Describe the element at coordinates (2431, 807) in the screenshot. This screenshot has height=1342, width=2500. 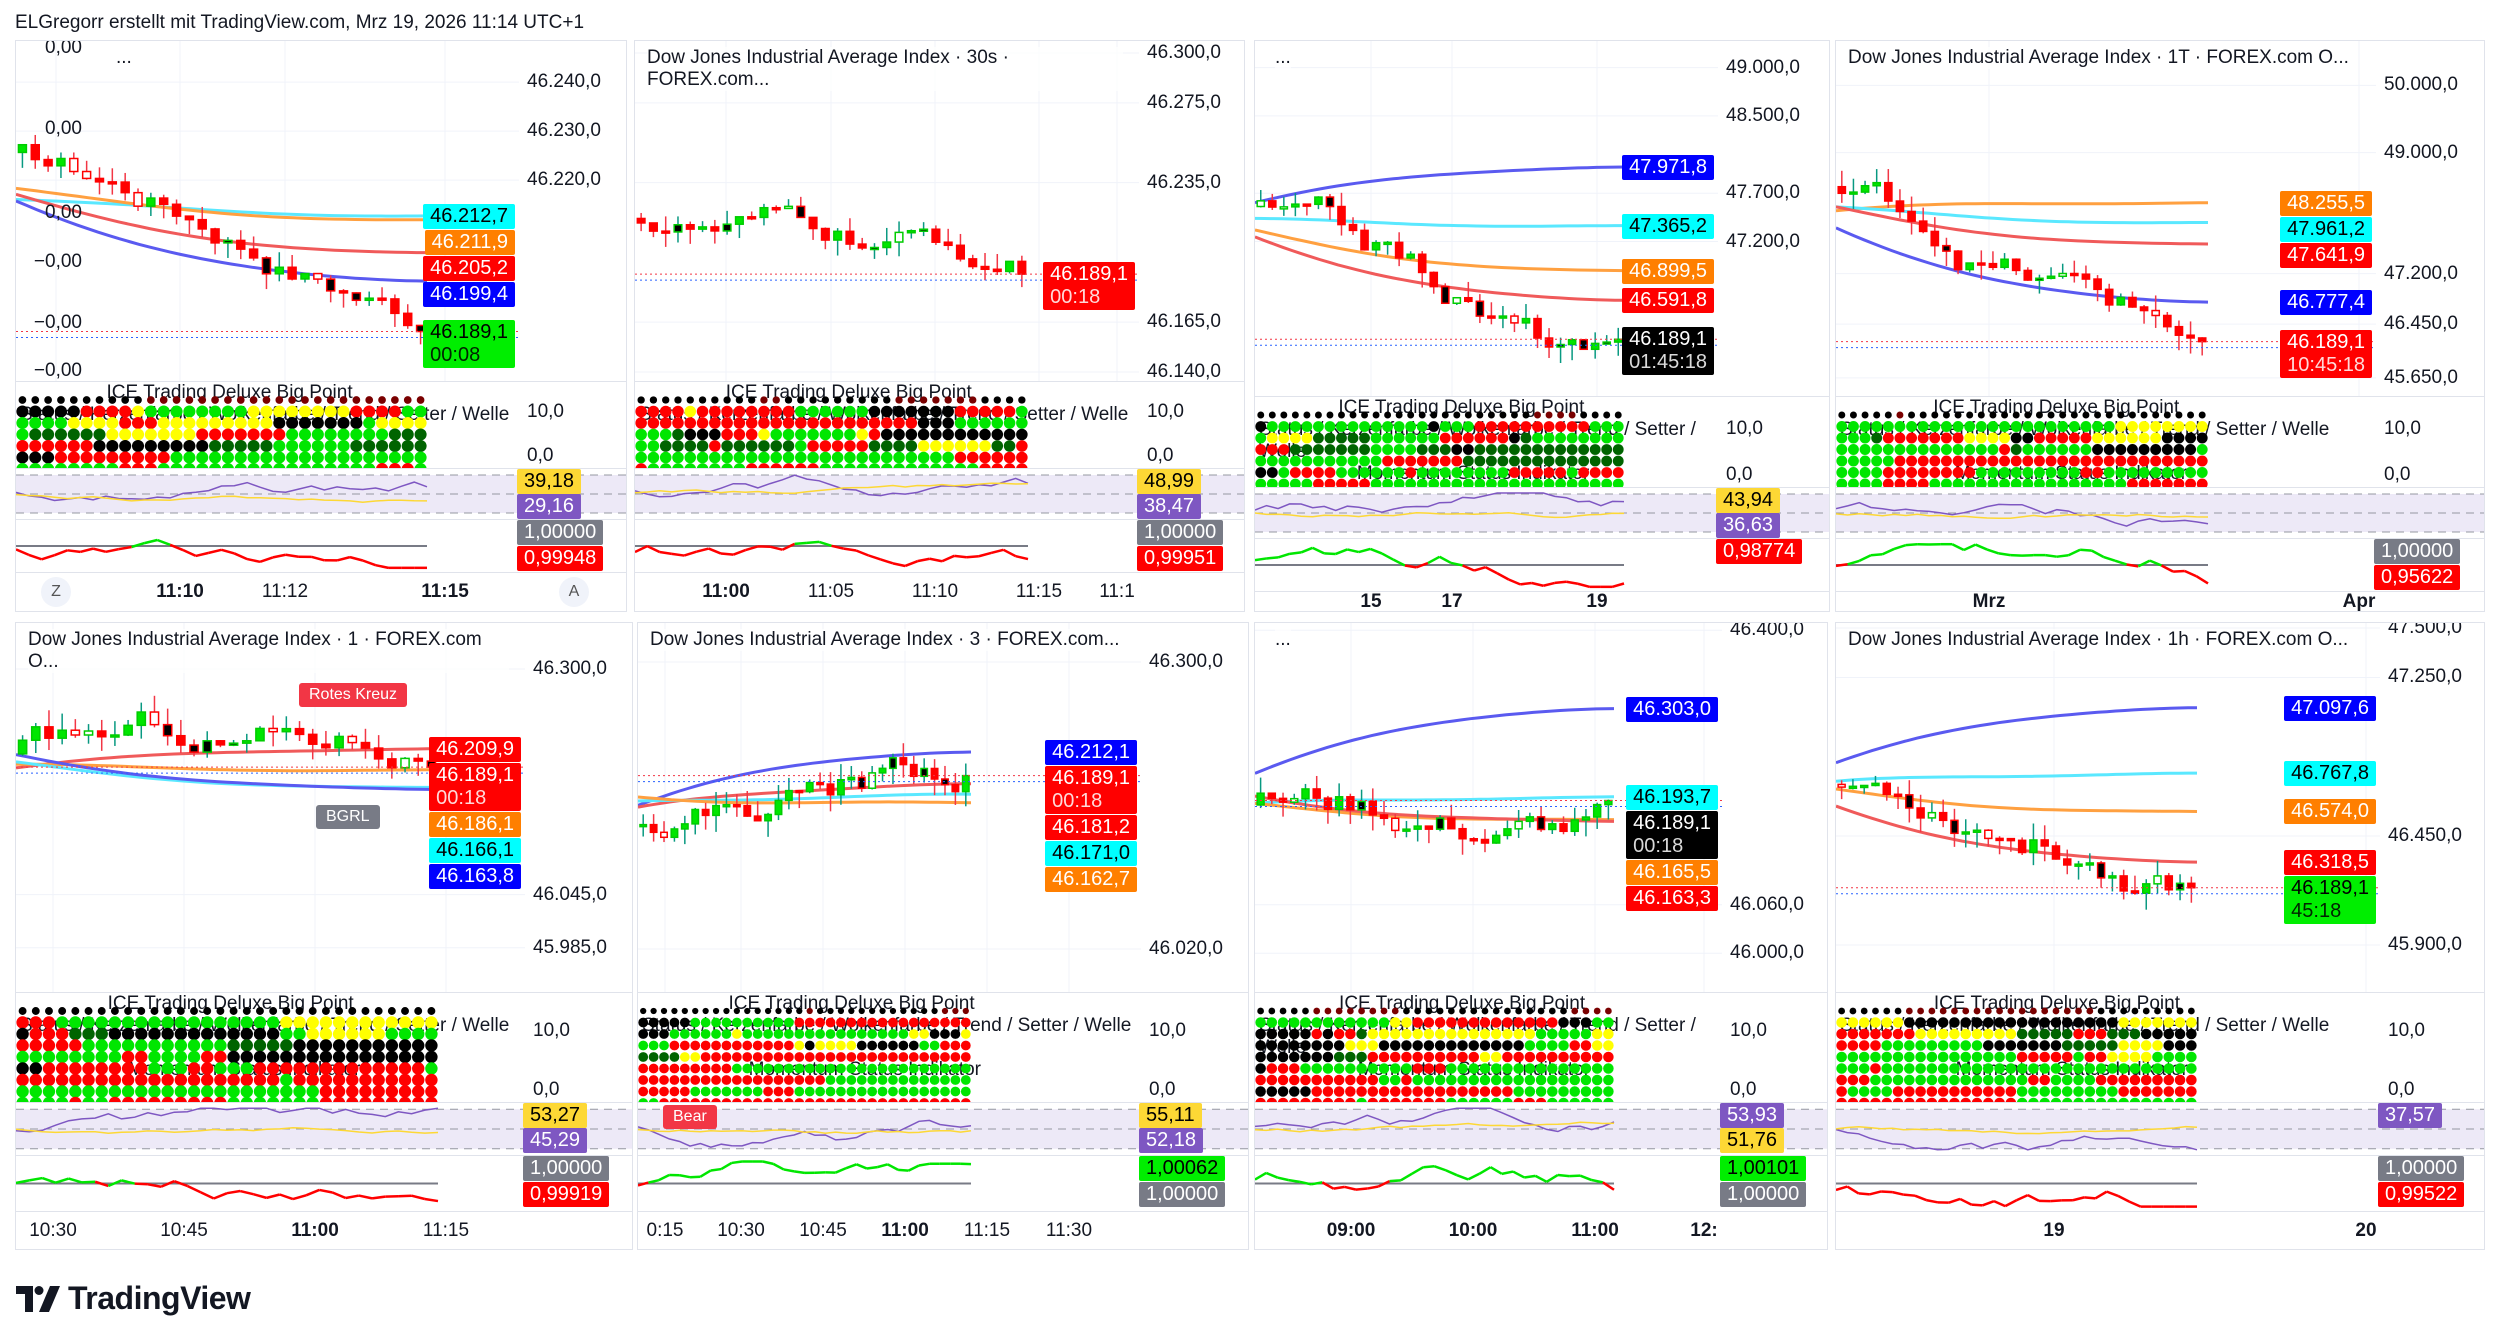
I see `price-axis: 47.500,0 47.250,0 46.450,0 45.900,0` at that location.